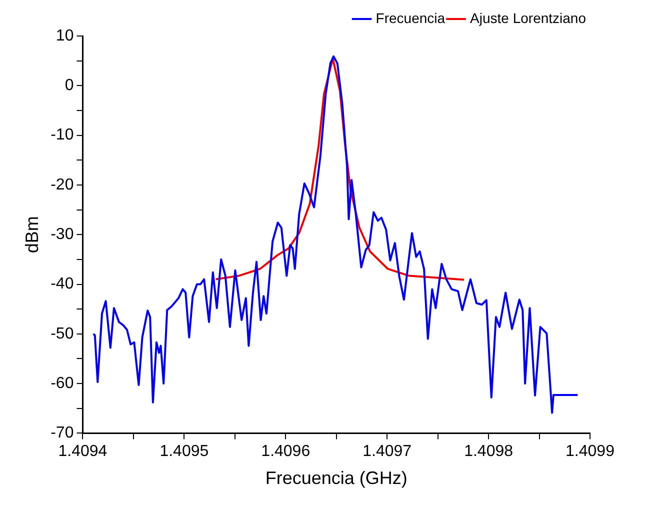 Image resolution: width=658 pixels, height=512 pixels. I want to click on y-tick-label: -30, so click(62, 235).